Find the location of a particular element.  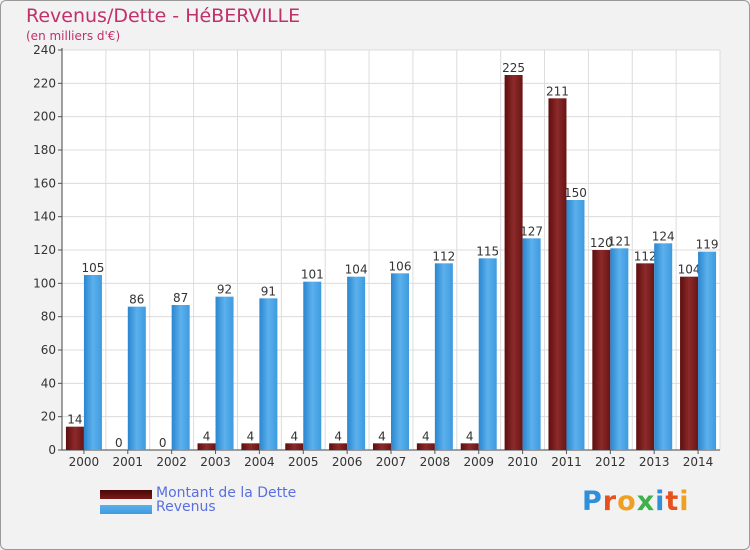

data-label-revenus: 87 is located at coordinates (180, 298).